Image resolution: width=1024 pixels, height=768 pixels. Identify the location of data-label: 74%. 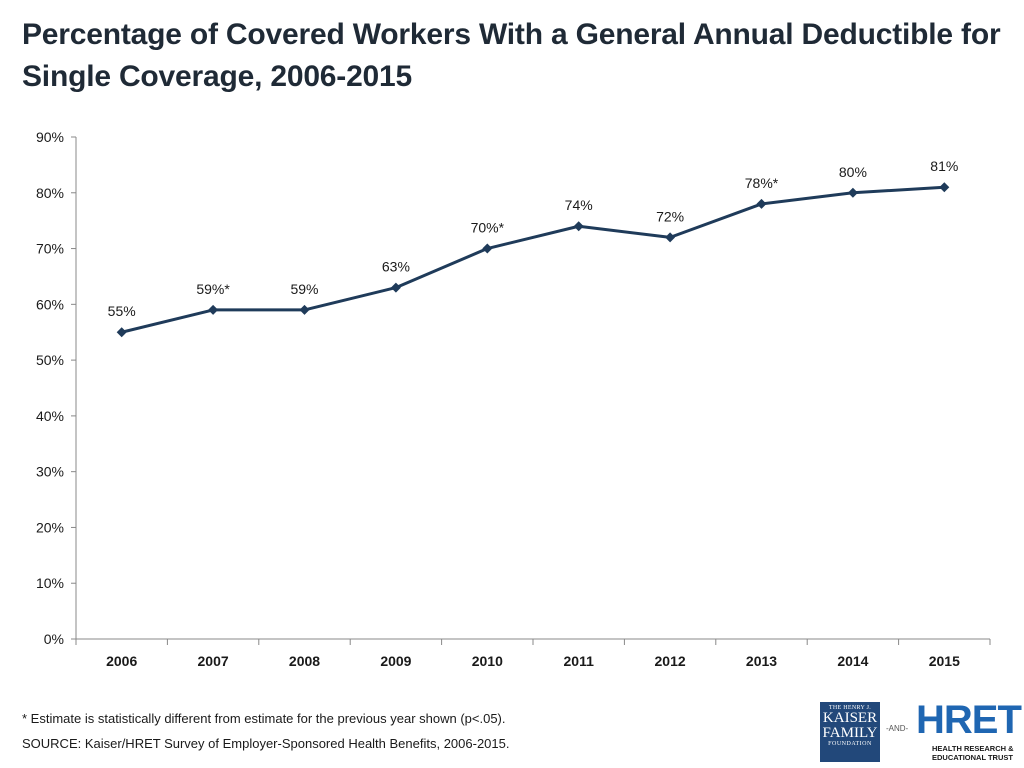
(579, 205).